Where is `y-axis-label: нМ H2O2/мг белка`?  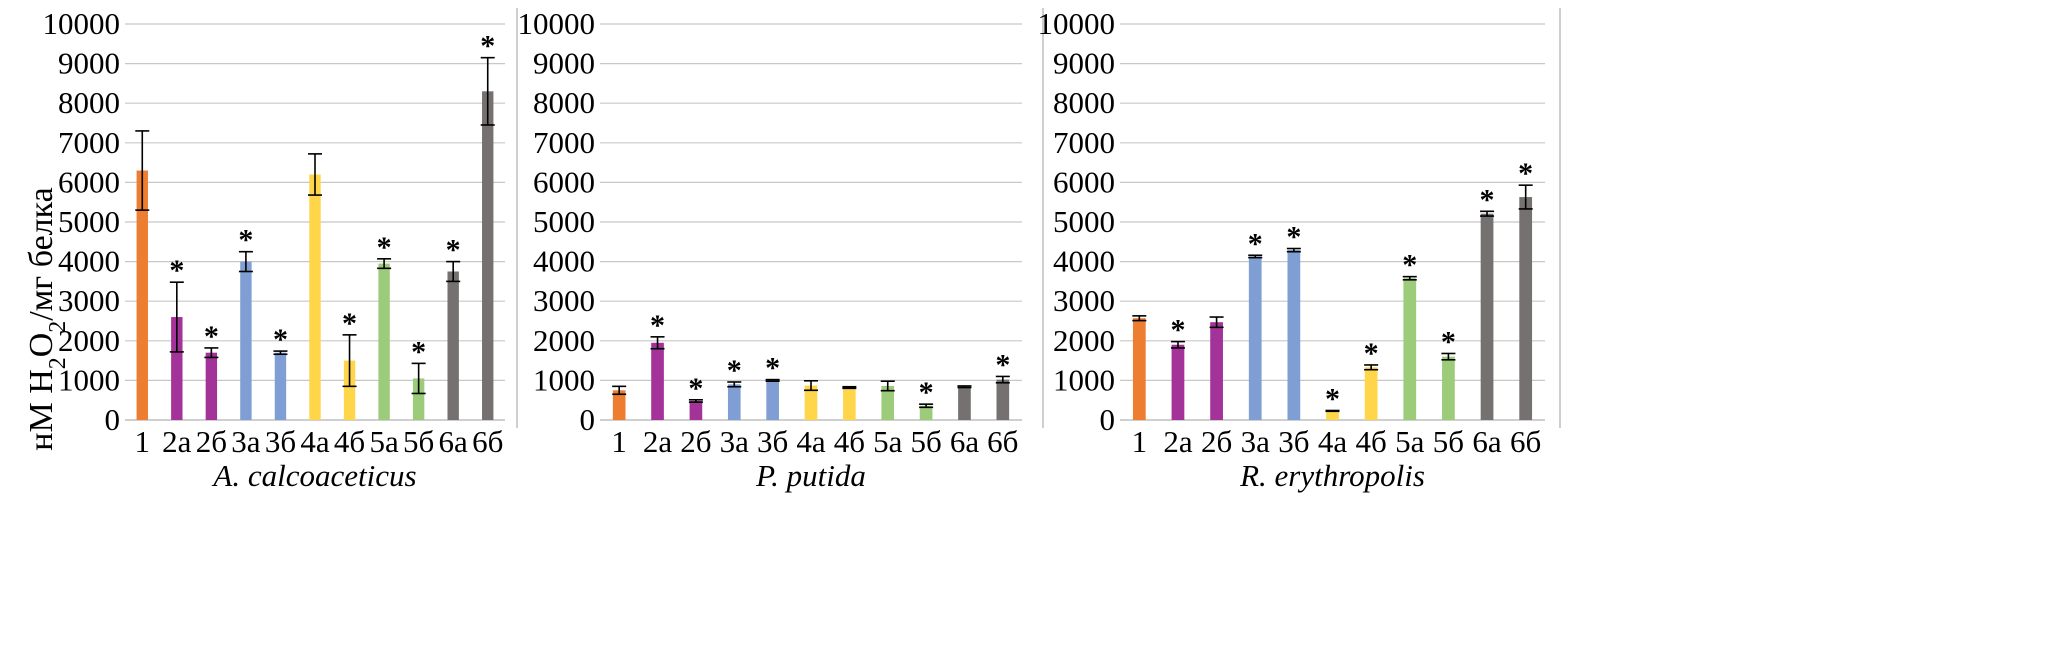 y-axis-label: нМ H2O2/мг белка is located at coordinates (47, 318).